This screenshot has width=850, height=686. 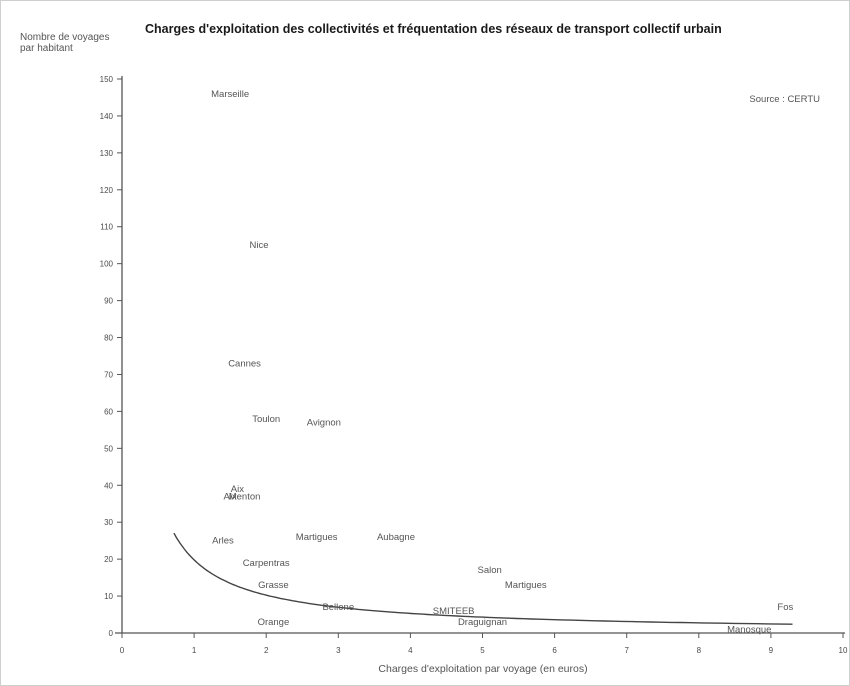 What do you see at coordinates (749, 629) in the screenshot?
I see `data-point-label: Manosque` at bounding box center [749, 629].